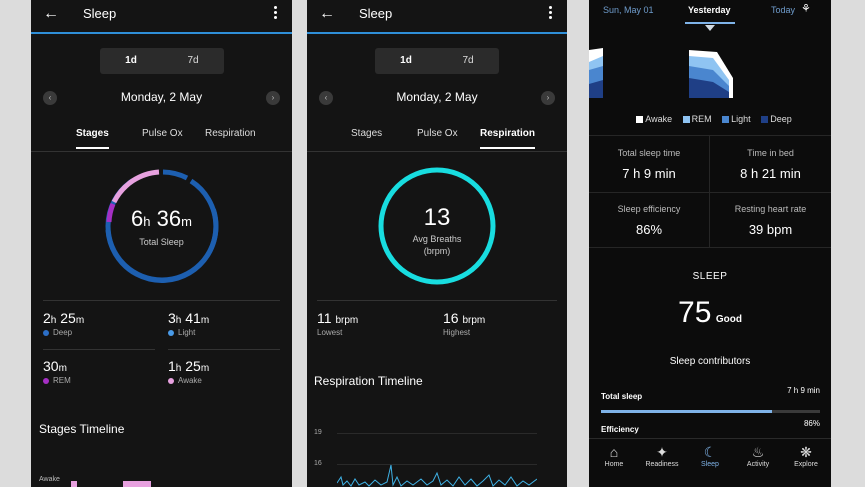 This screenshot has height=487, width=865. I want to click on y-tick-19: 19, so click(318, 432).